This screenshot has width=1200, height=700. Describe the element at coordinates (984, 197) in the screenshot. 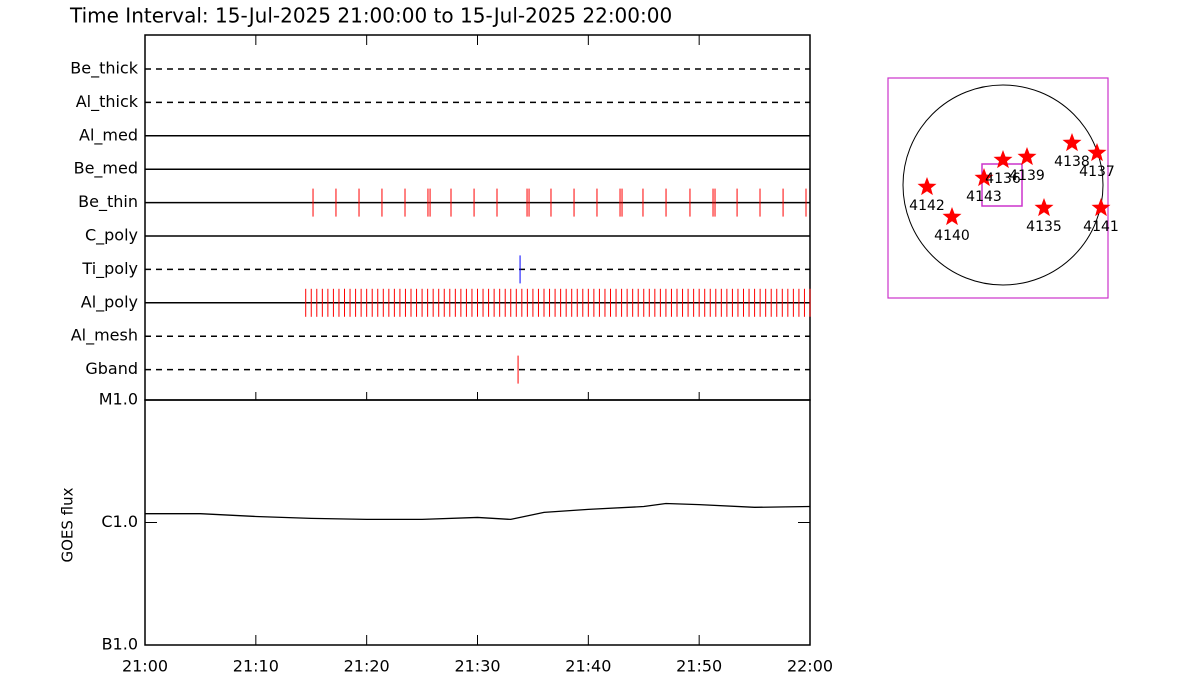

I see `region-label: 4143` at that location.